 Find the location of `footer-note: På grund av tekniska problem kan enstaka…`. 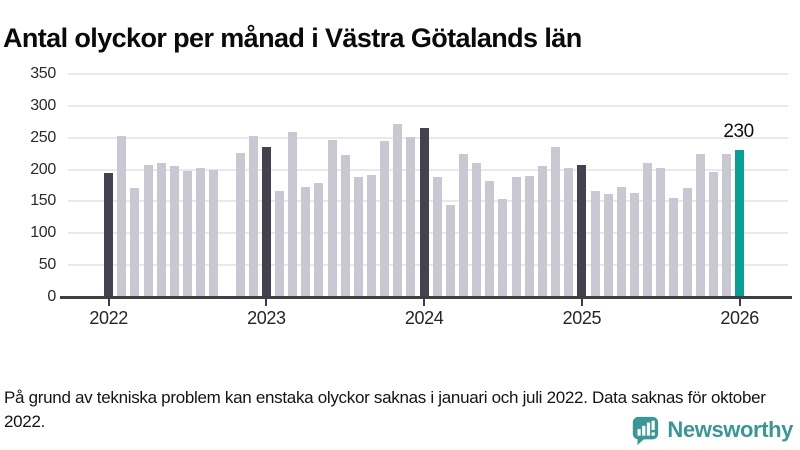

footer-note: På grund av tekniska problem kan enstaka… is located at coordinates (385, 410).